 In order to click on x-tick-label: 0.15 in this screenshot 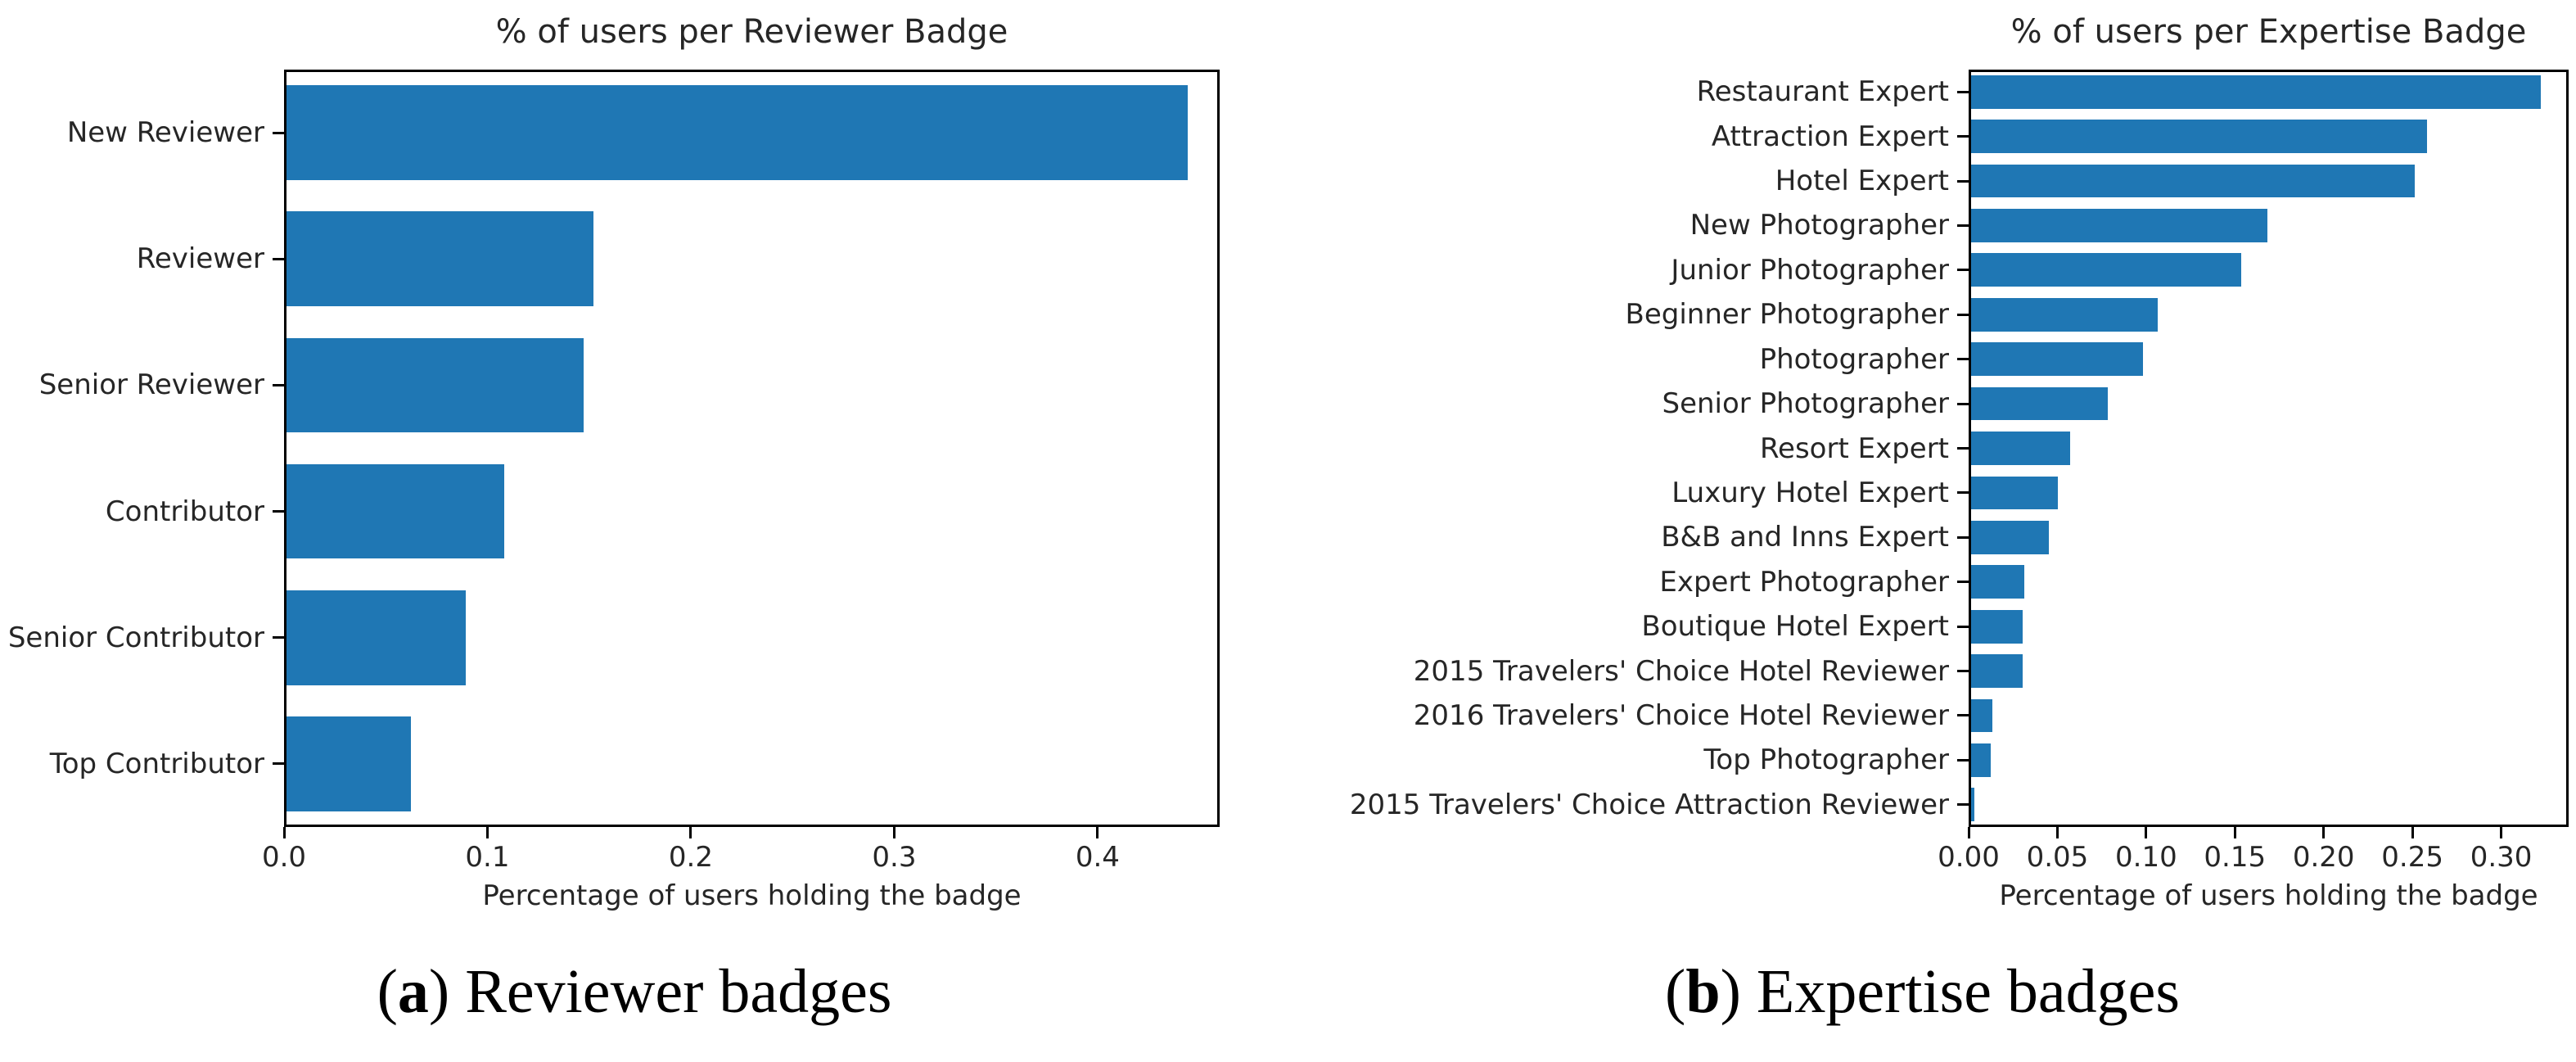, I will do `click(2235, 857)`.